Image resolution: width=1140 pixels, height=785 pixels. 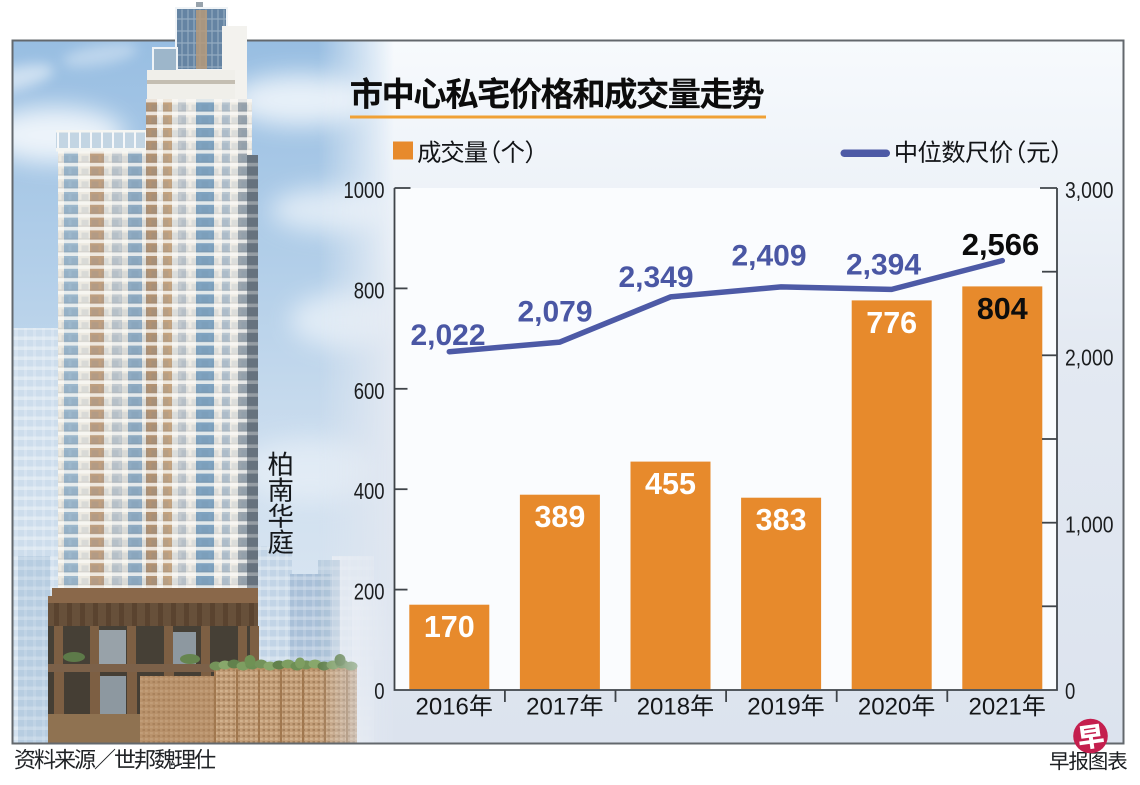 What do you see at coordinates (670, 484) in the screenshot?
I see `svg-text: 455` at bounding box center [670, 484].